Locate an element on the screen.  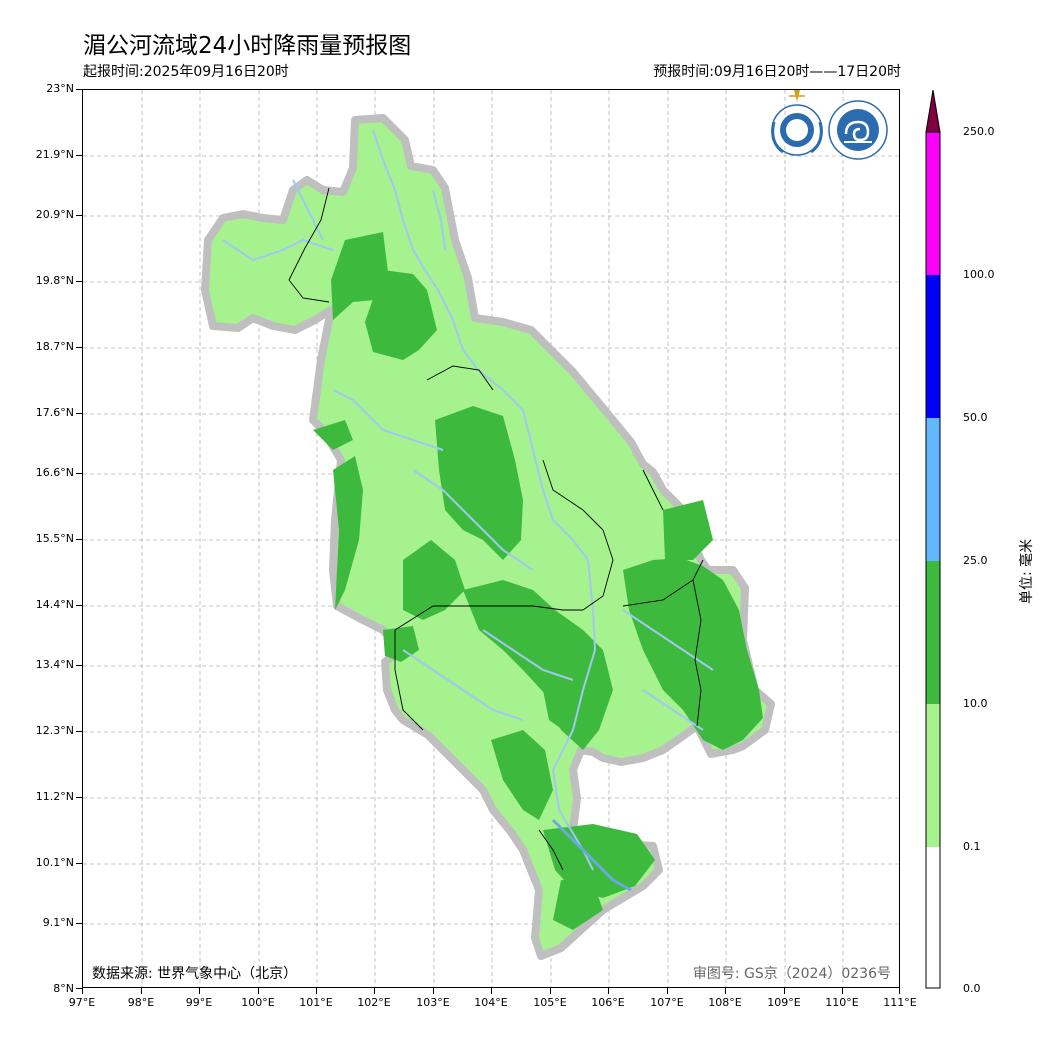
x-tick-label: 101°E is located at coordinates (316, 1002).